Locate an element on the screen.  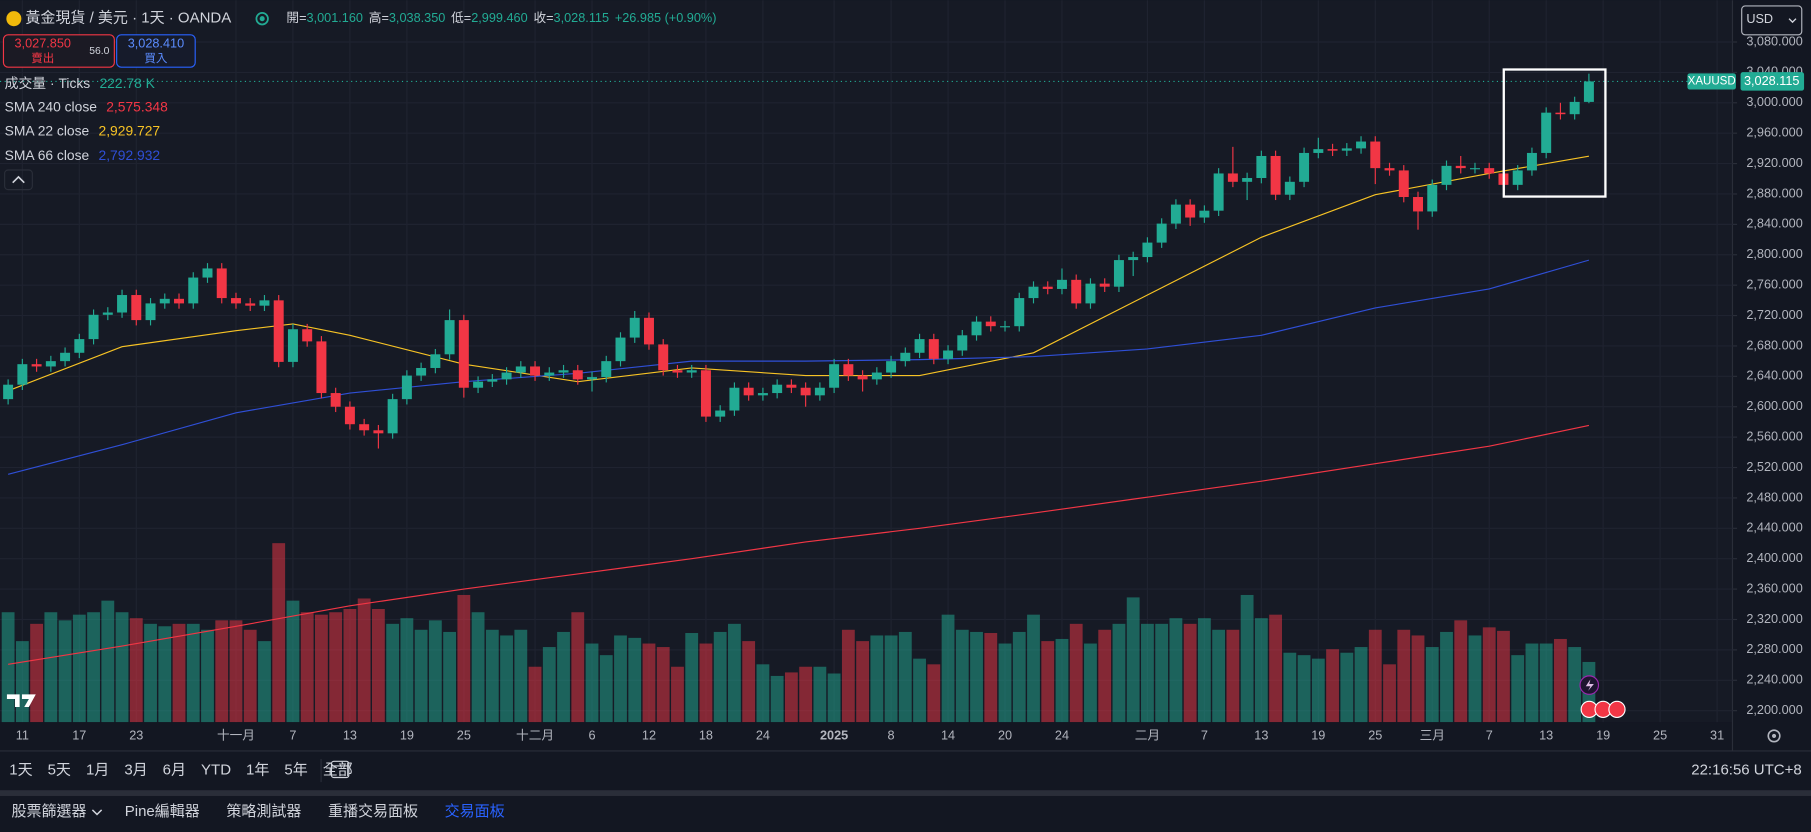
panel-tab: 交易面板 is located at coordinates (475, 811).